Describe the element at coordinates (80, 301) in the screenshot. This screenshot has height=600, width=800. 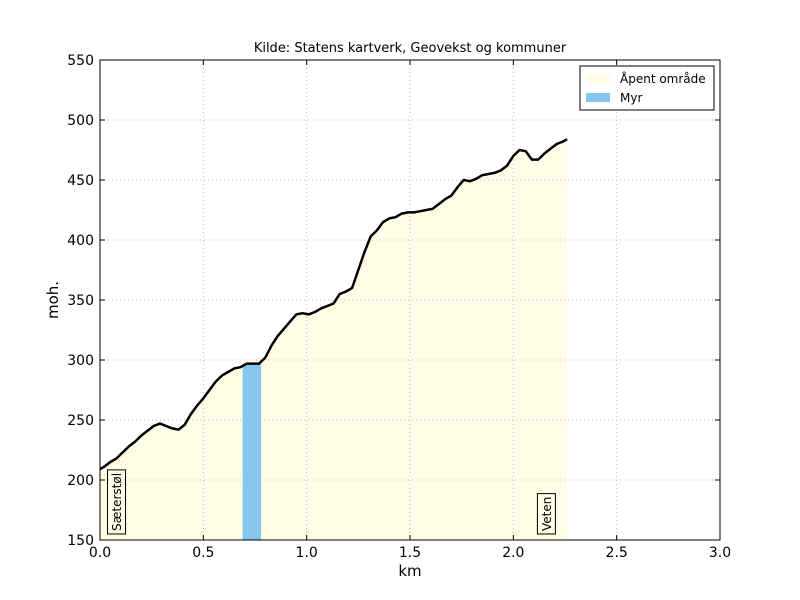
I see `y-tick-label: 350` at that location.